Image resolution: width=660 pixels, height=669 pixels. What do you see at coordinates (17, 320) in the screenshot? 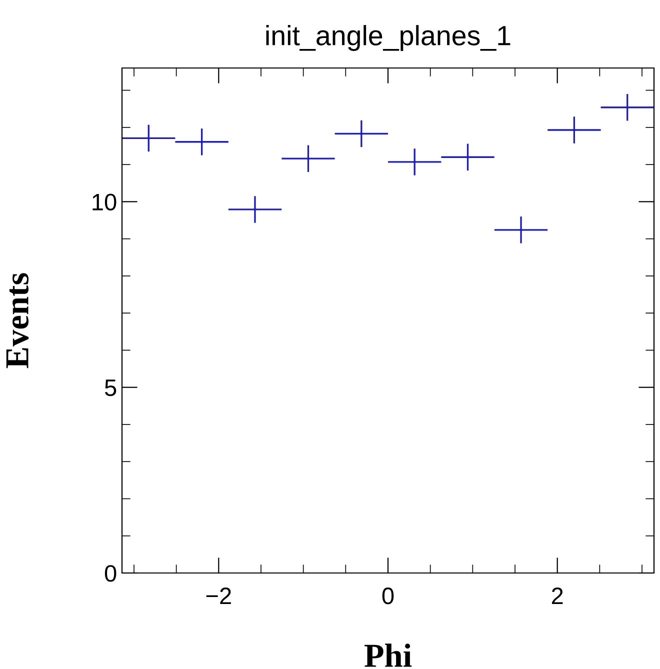
I see `y-axis-title: Events` at bounding box center [17, 320].